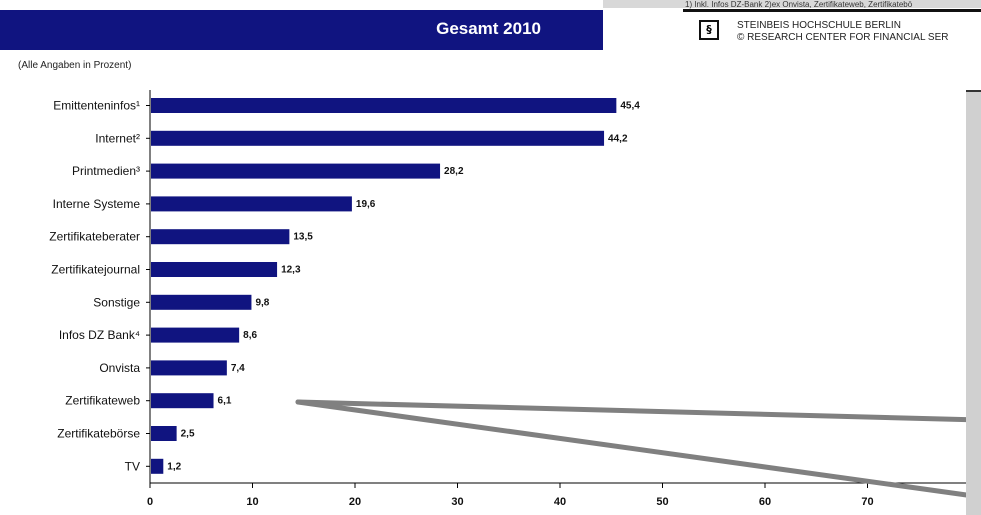 Image resolution: width=981 pixels, height=515 pixels. Describe the element at coordinates (973, 303) in the screenshot. I see `background-strip` at that location.